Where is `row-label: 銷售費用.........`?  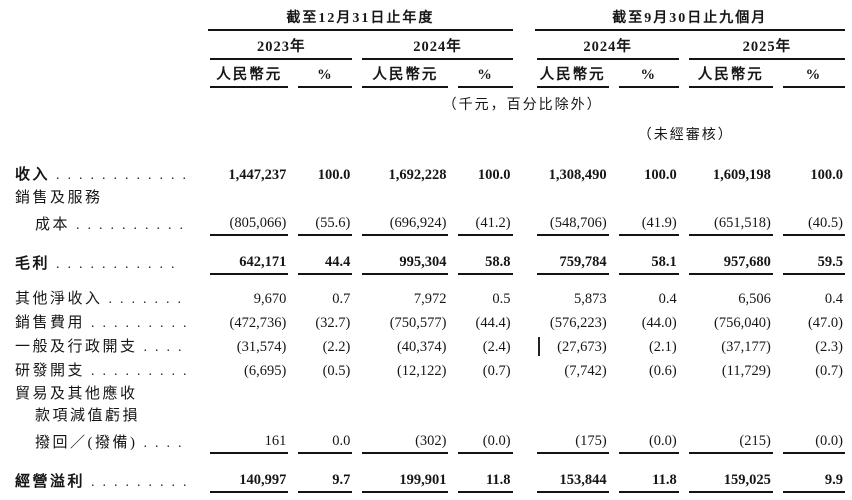 row-label: 銷售費用......... is located at coordinates (105, 323).